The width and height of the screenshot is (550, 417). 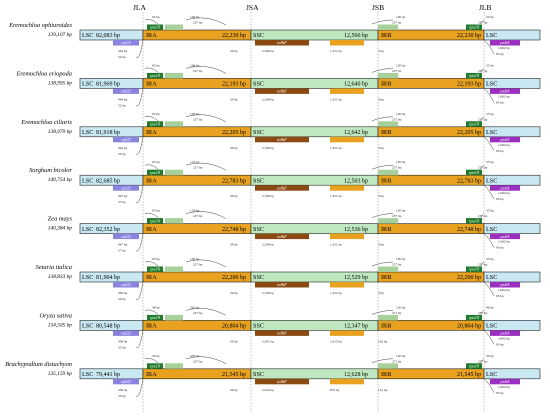 I want to click on row-8-genome-size: 135,159 bp, so click(x=60, y=374).